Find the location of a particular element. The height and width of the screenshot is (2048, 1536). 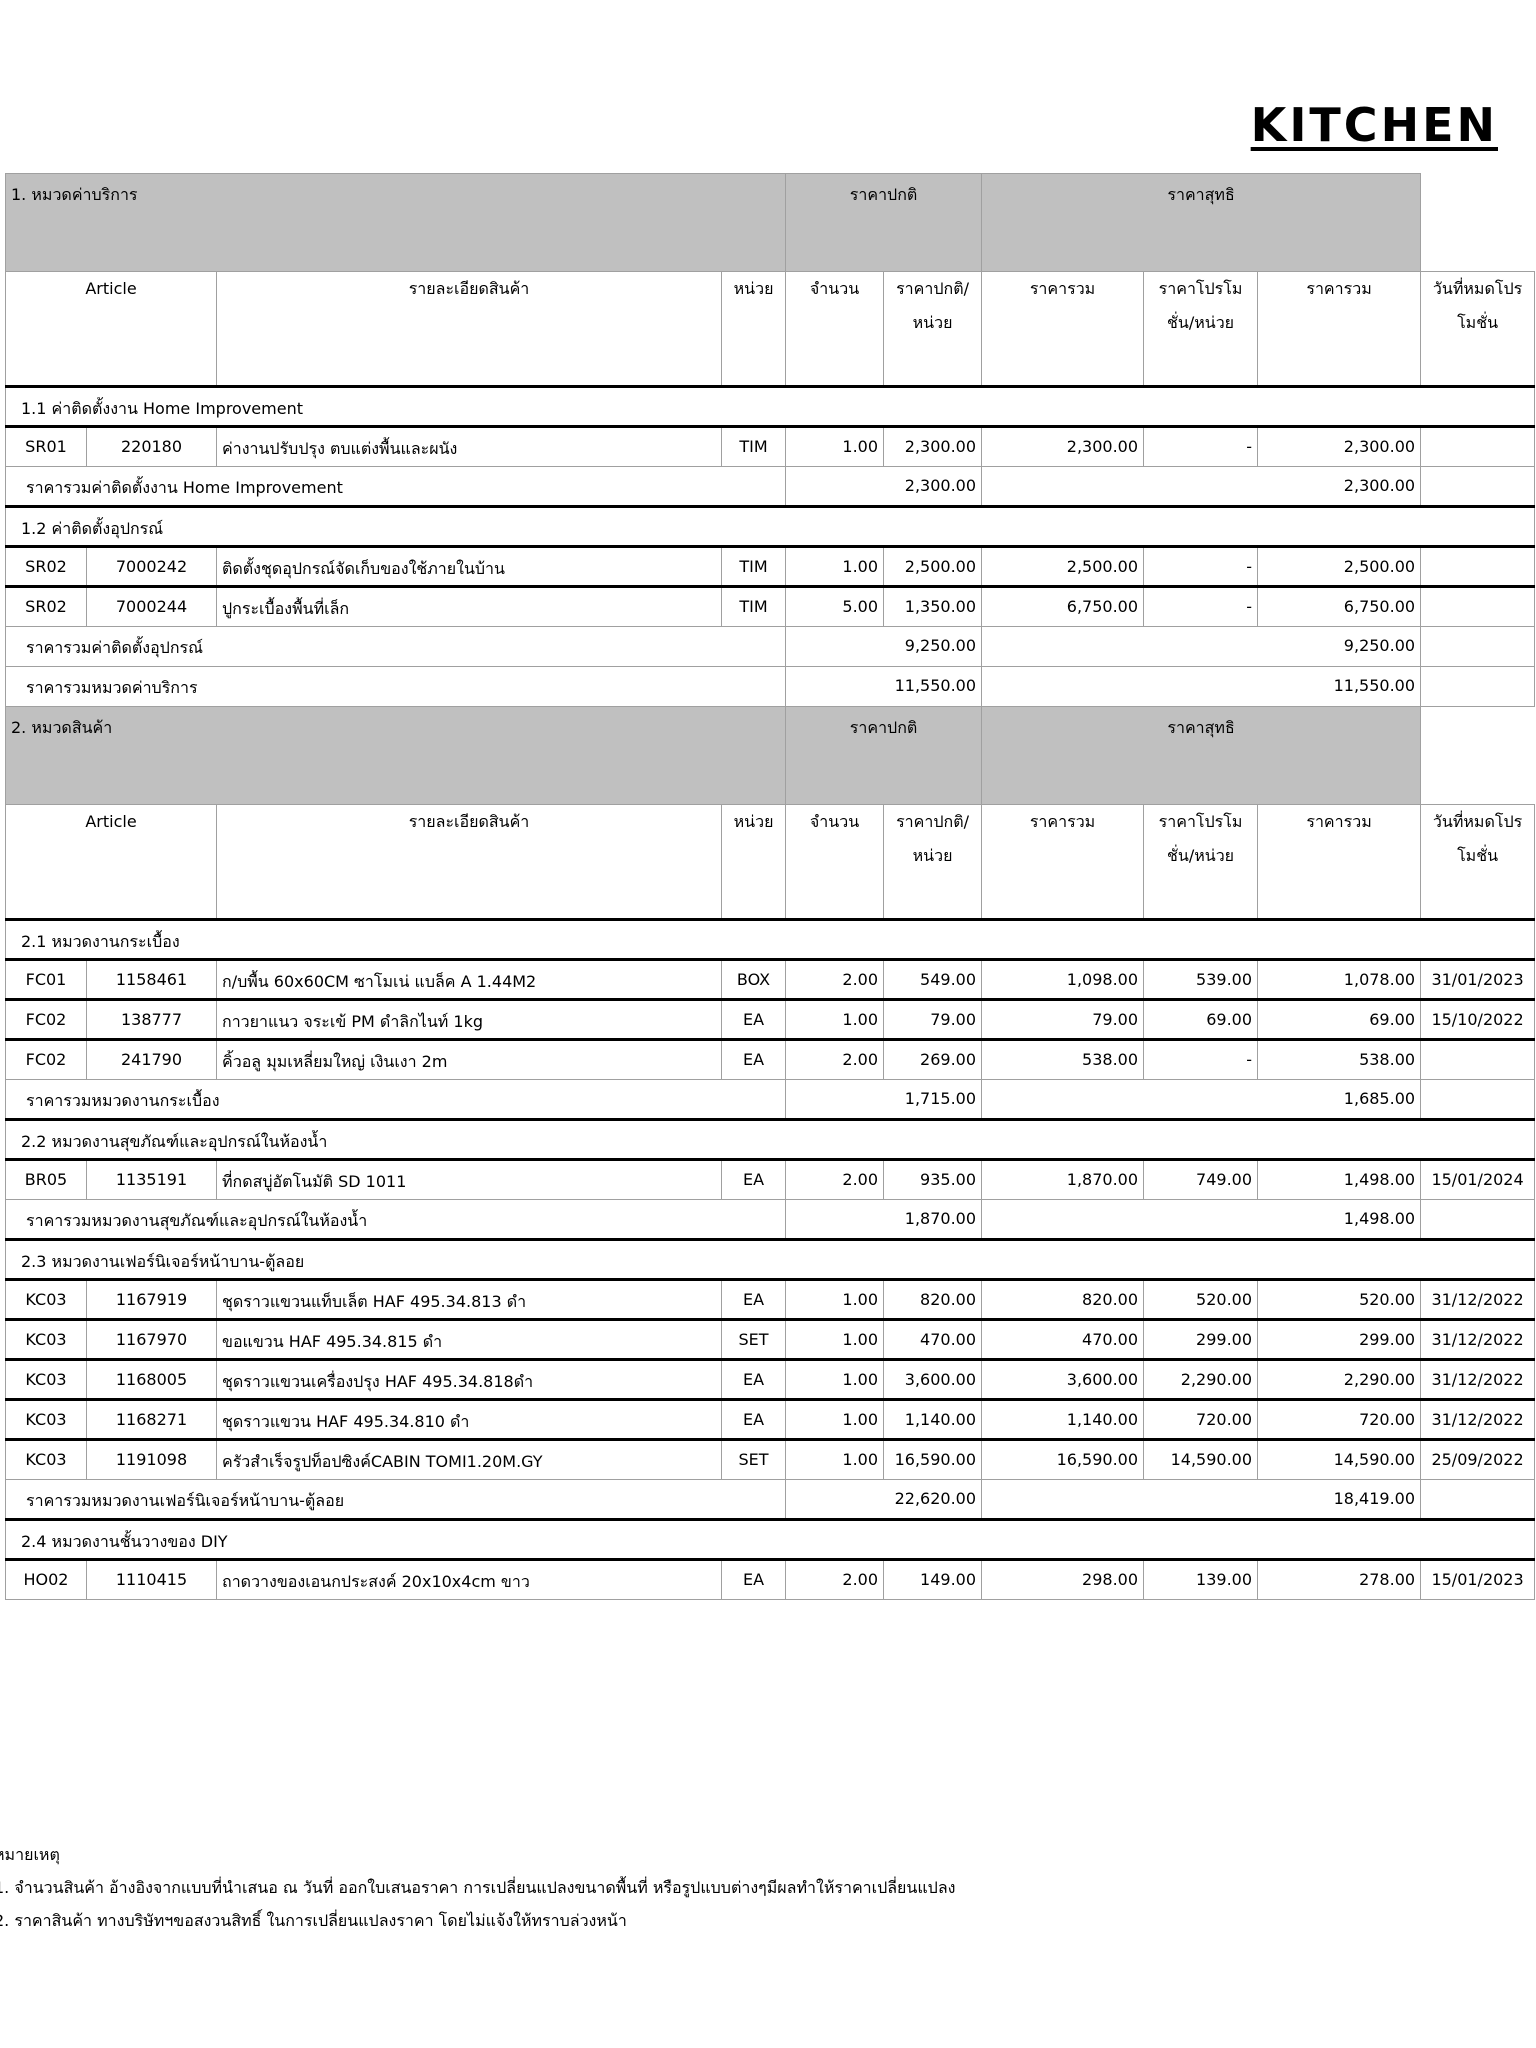

promo-unit-price: 749.00 is located at coordinates (1201, 1179).